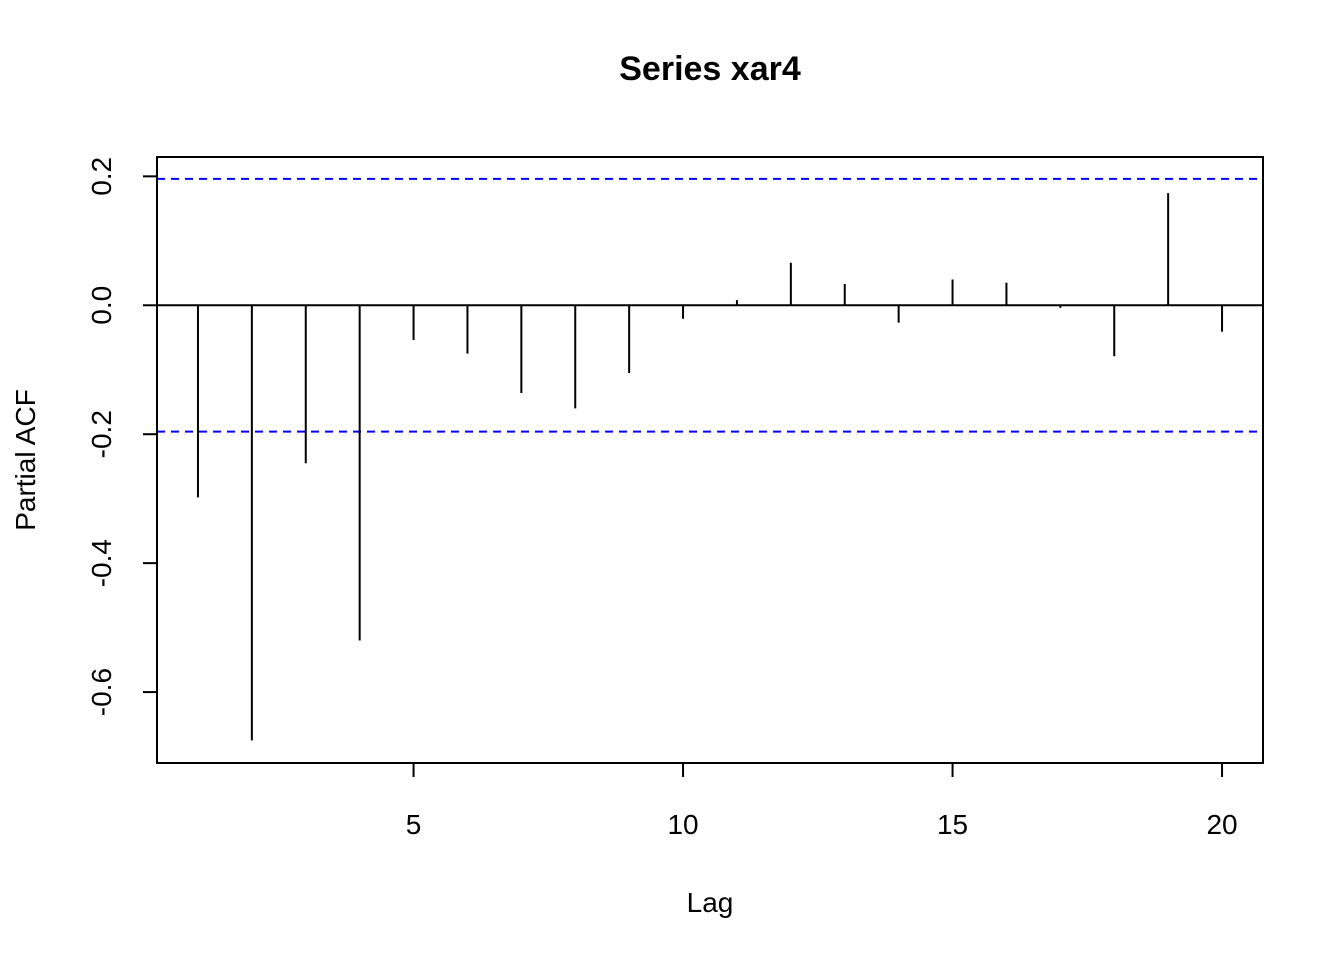 The height and width of the screenshot is (960, 1344). I want to click on y-axis-label: Partial ACF, so click(25, 460).